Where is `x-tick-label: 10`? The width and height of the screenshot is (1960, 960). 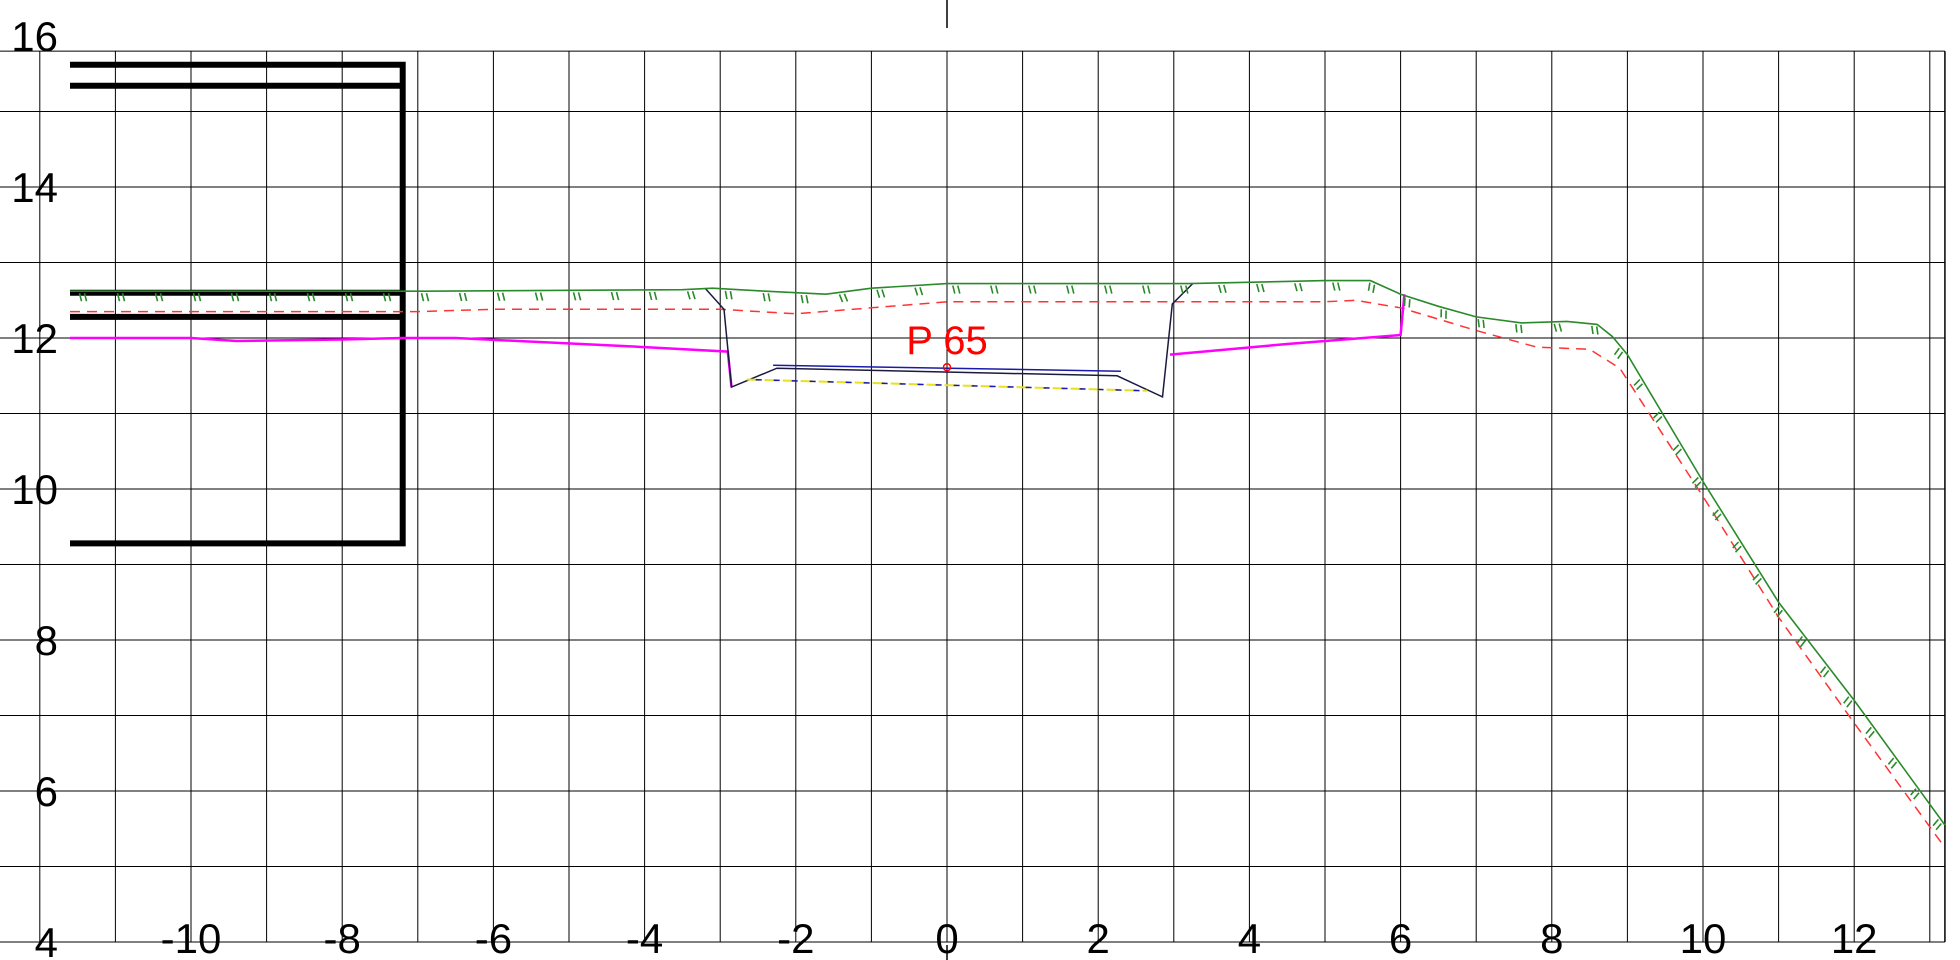 x-tick-label: 10 is located at coordinates (1703, 937).